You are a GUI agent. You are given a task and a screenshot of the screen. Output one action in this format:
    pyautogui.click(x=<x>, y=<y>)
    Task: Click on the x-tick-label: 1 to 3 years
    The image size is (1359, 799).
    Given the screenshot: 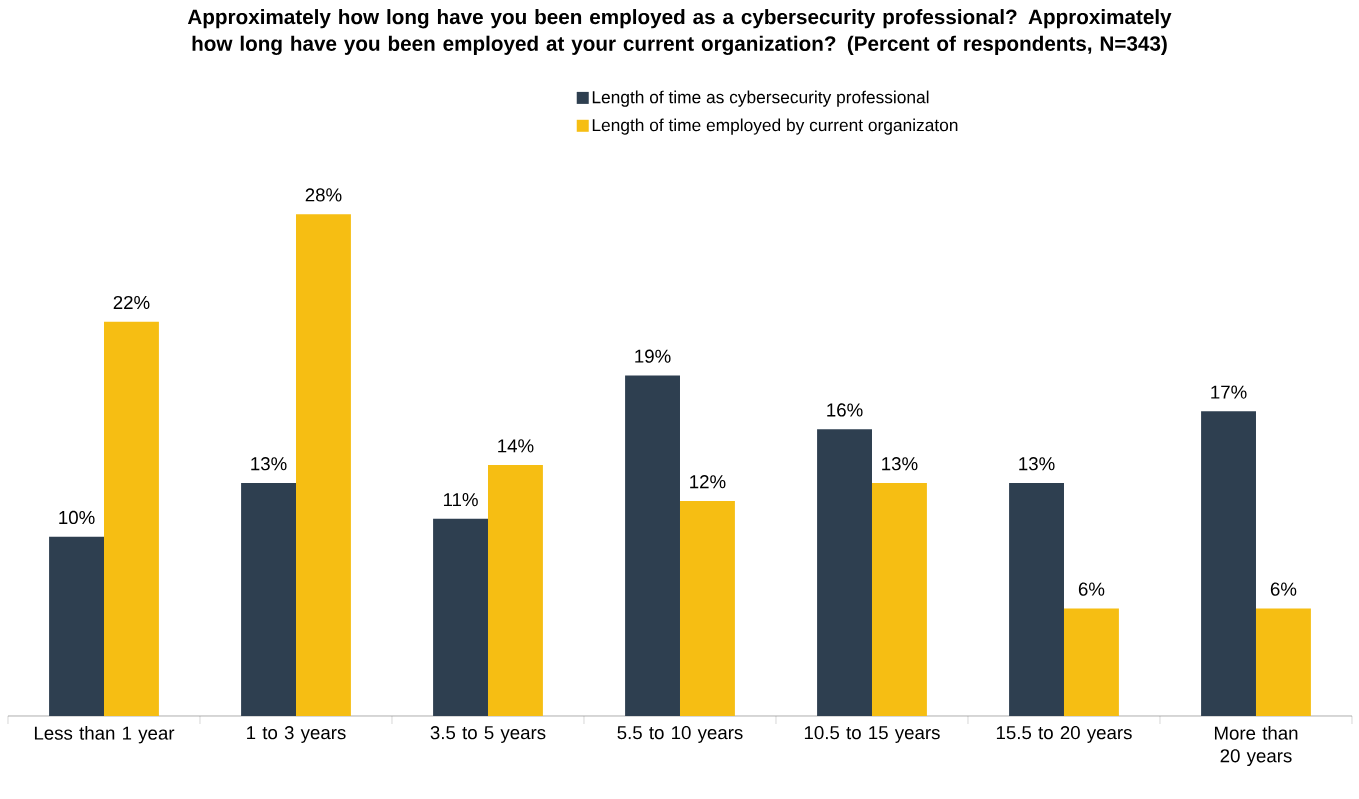 What is the action you would take?
    pyautogui.click(x=296, y=734)
    